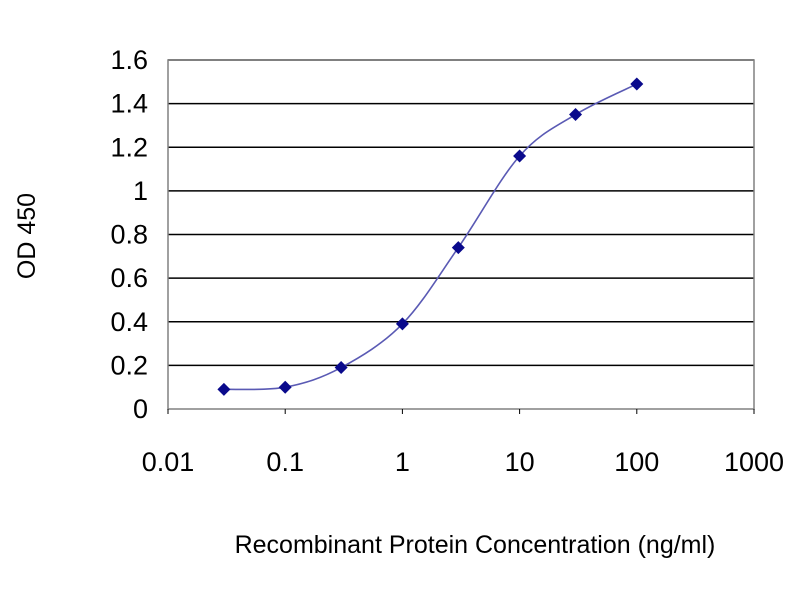 The image size is (800, 600). What do you see at coordinates (140, 191) in the screenshot?
I see `y-tick-1: 1` at bounding box center [140, 191].